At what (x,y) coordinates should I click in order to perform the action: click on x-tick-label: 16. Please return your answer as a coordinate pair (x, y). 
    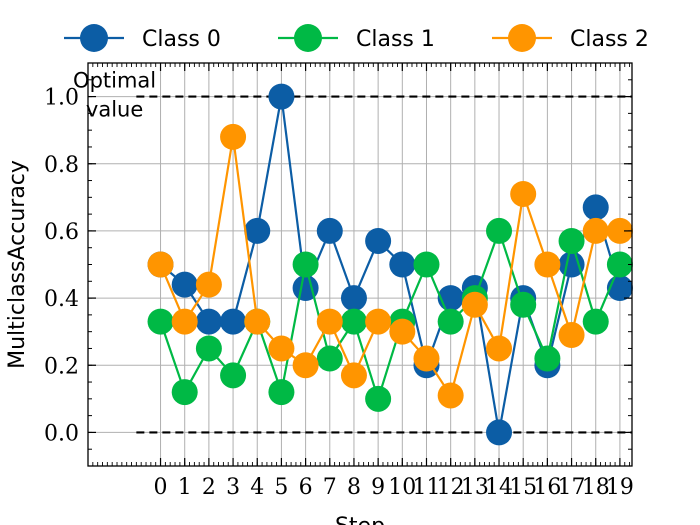
    Looking at the image, I should click on (547, 487).